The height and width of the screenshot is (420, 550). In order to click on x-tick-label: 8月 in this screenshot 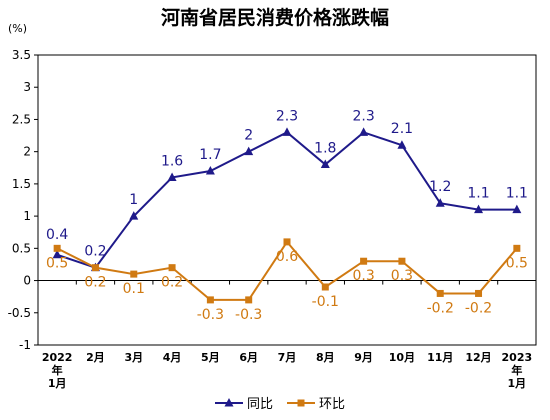, I will do `click(325, 357)`.